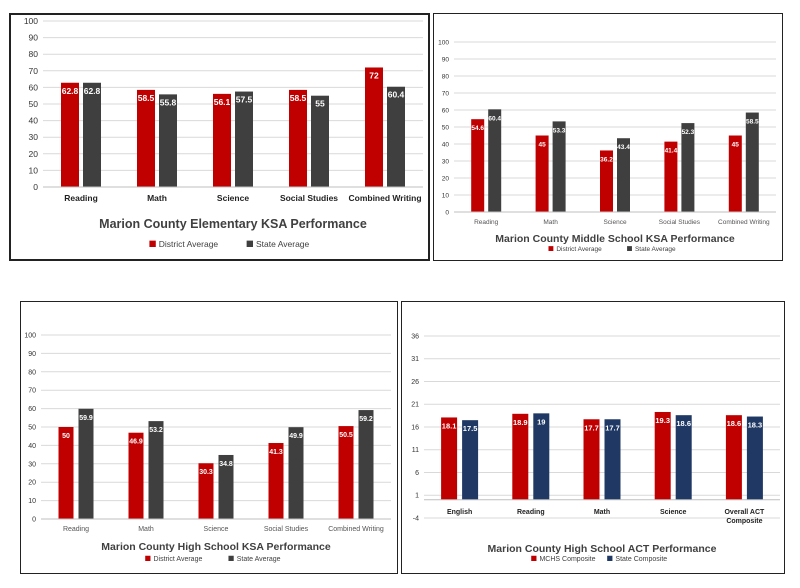 This screenshot has height=588, width=800. I want to click on data-label: 49.9, so click(296, 436).